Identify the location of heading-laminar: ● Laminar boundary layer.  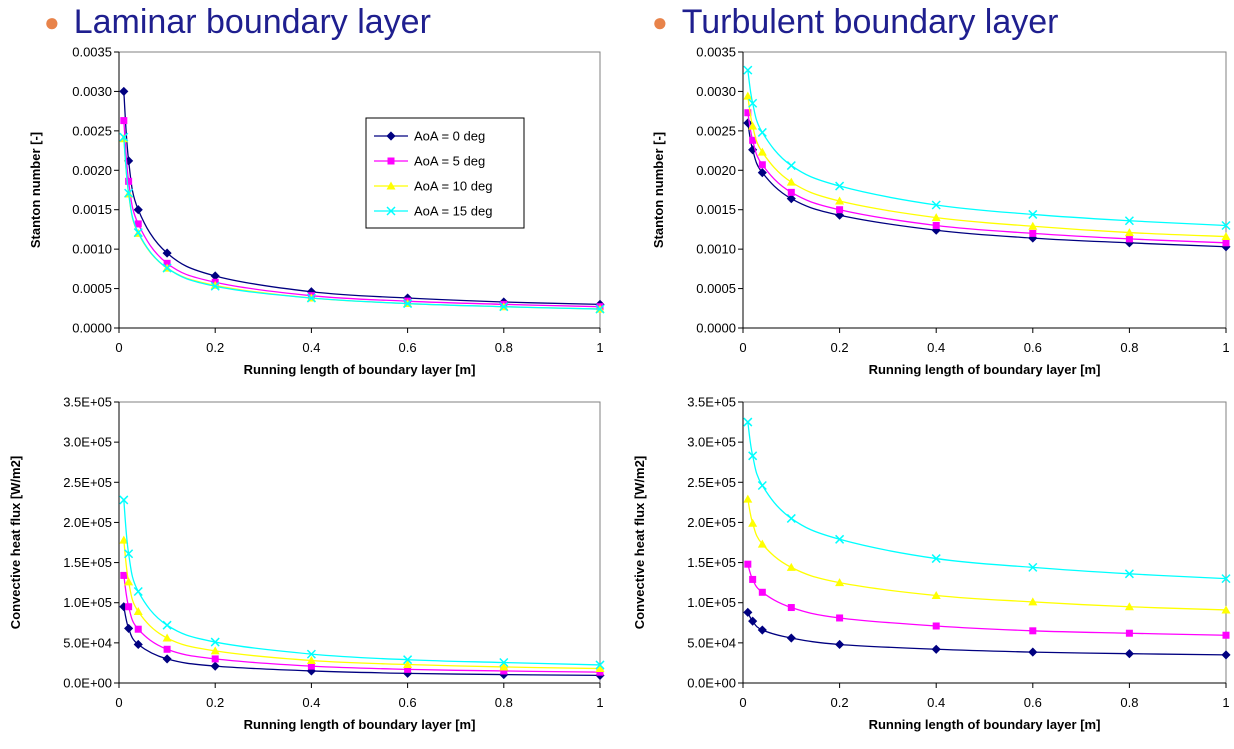
(237, 22).